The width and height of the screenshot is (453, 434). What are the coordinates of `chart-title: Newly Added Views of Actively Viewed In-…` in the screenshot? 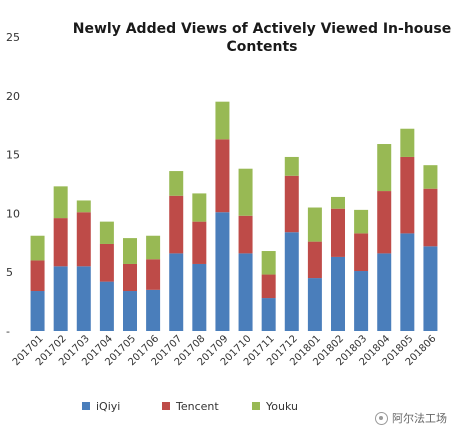 It's located at (262, 38).